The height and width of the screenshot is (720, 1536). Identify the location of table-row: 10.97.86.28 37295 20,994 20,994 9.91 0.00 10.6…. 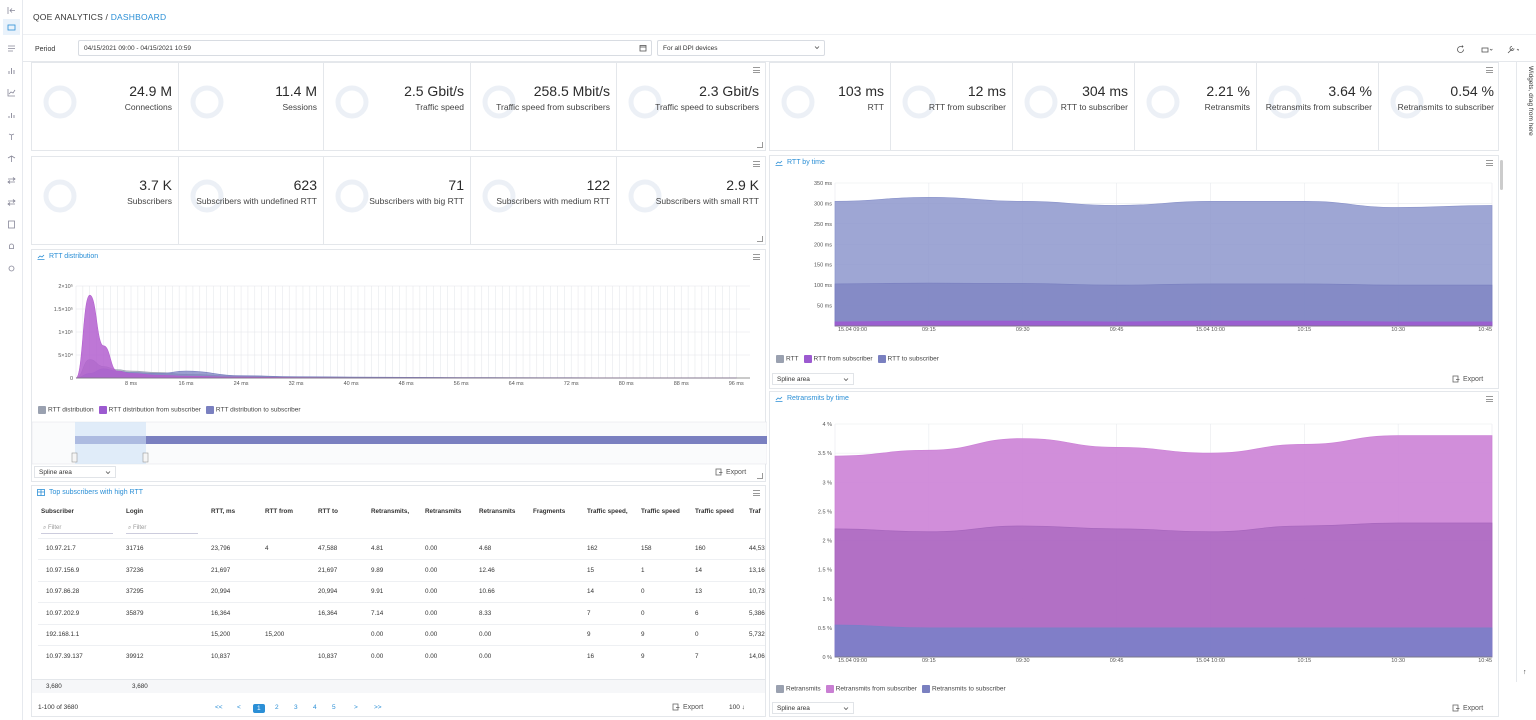
(401, 591).